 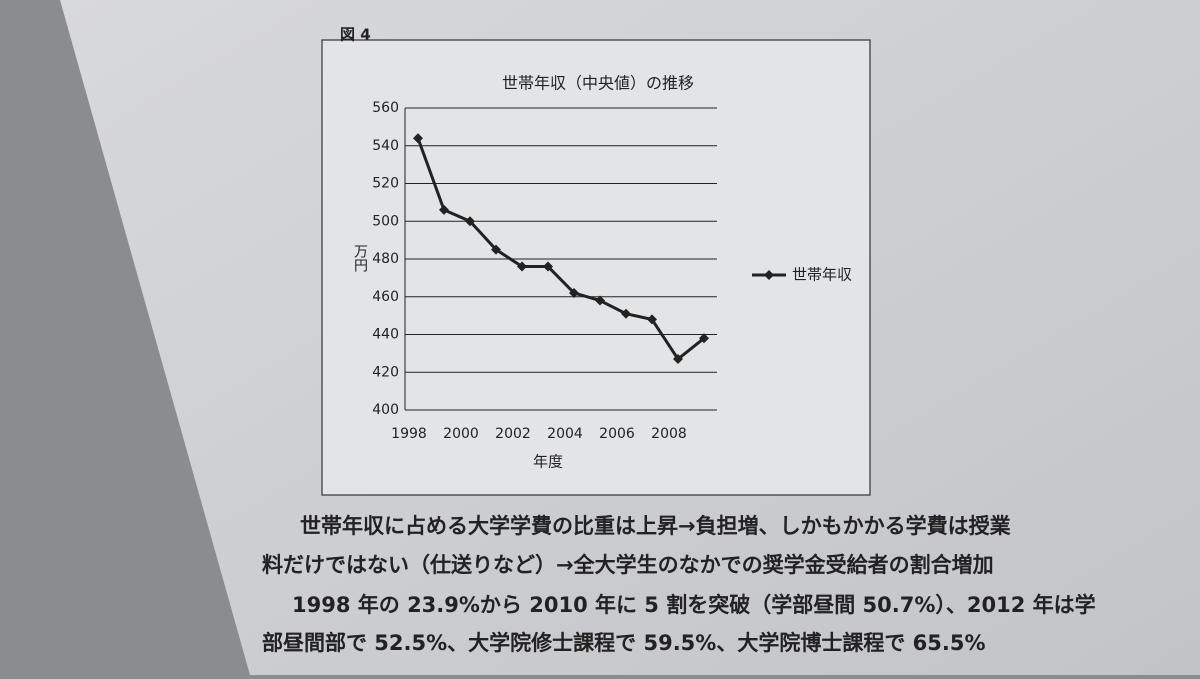 What do you see at coordinates (385, 297) in the screenshot?
I see `y-tick-label: 460` at bounding box center [385, 297].